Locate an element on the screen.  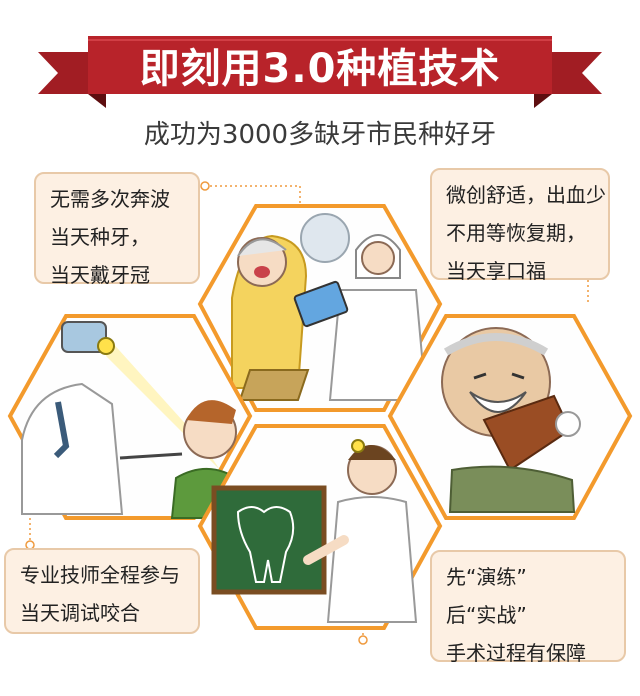
callout-line: 专业技师全程参与 is located at coordinates (100, 575).